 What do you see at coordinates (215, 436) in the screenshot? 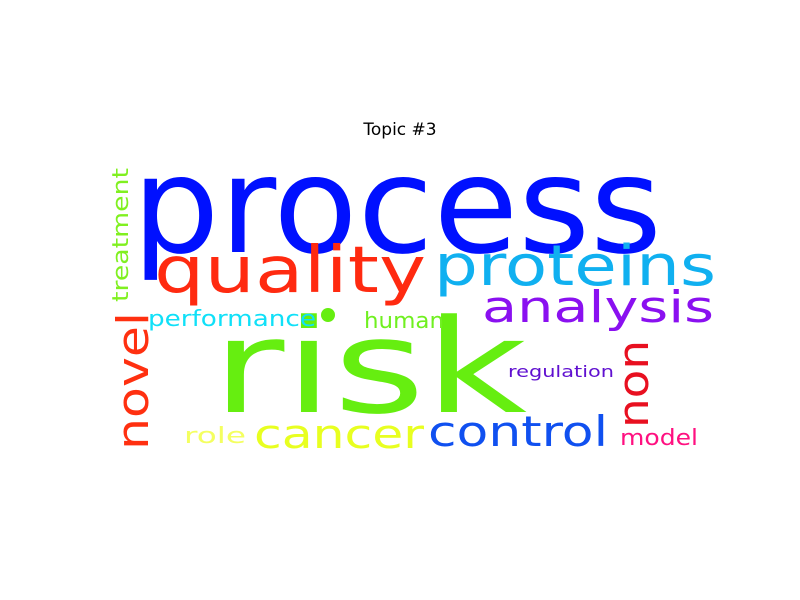
I see `word-role: role` at bounding box center [215, 436].